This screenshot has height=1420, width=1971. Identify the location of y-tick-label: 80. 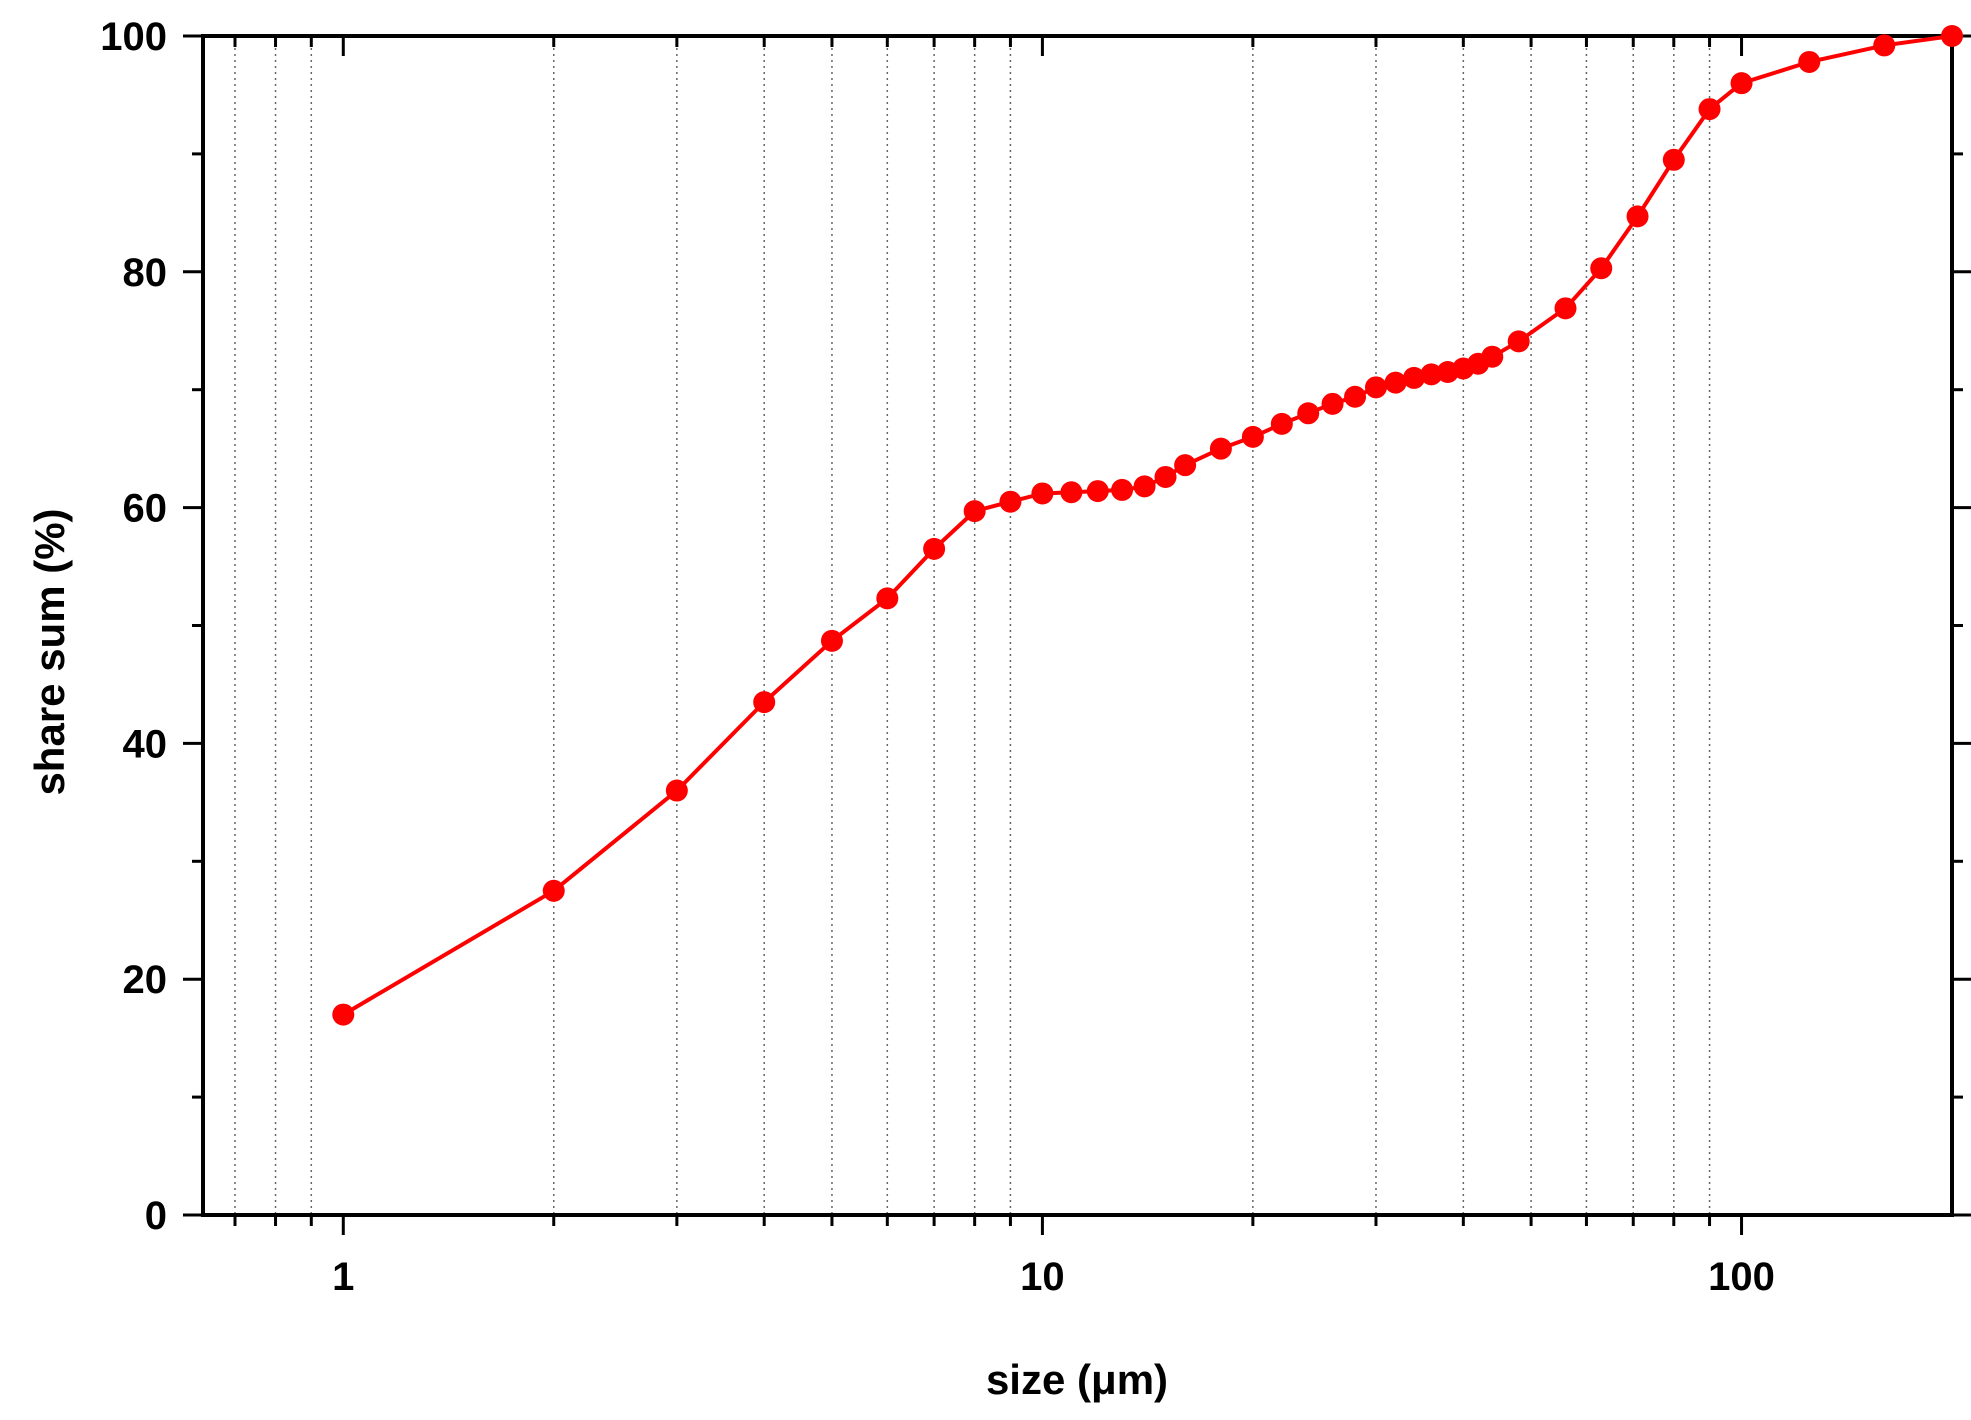
(145, 273).